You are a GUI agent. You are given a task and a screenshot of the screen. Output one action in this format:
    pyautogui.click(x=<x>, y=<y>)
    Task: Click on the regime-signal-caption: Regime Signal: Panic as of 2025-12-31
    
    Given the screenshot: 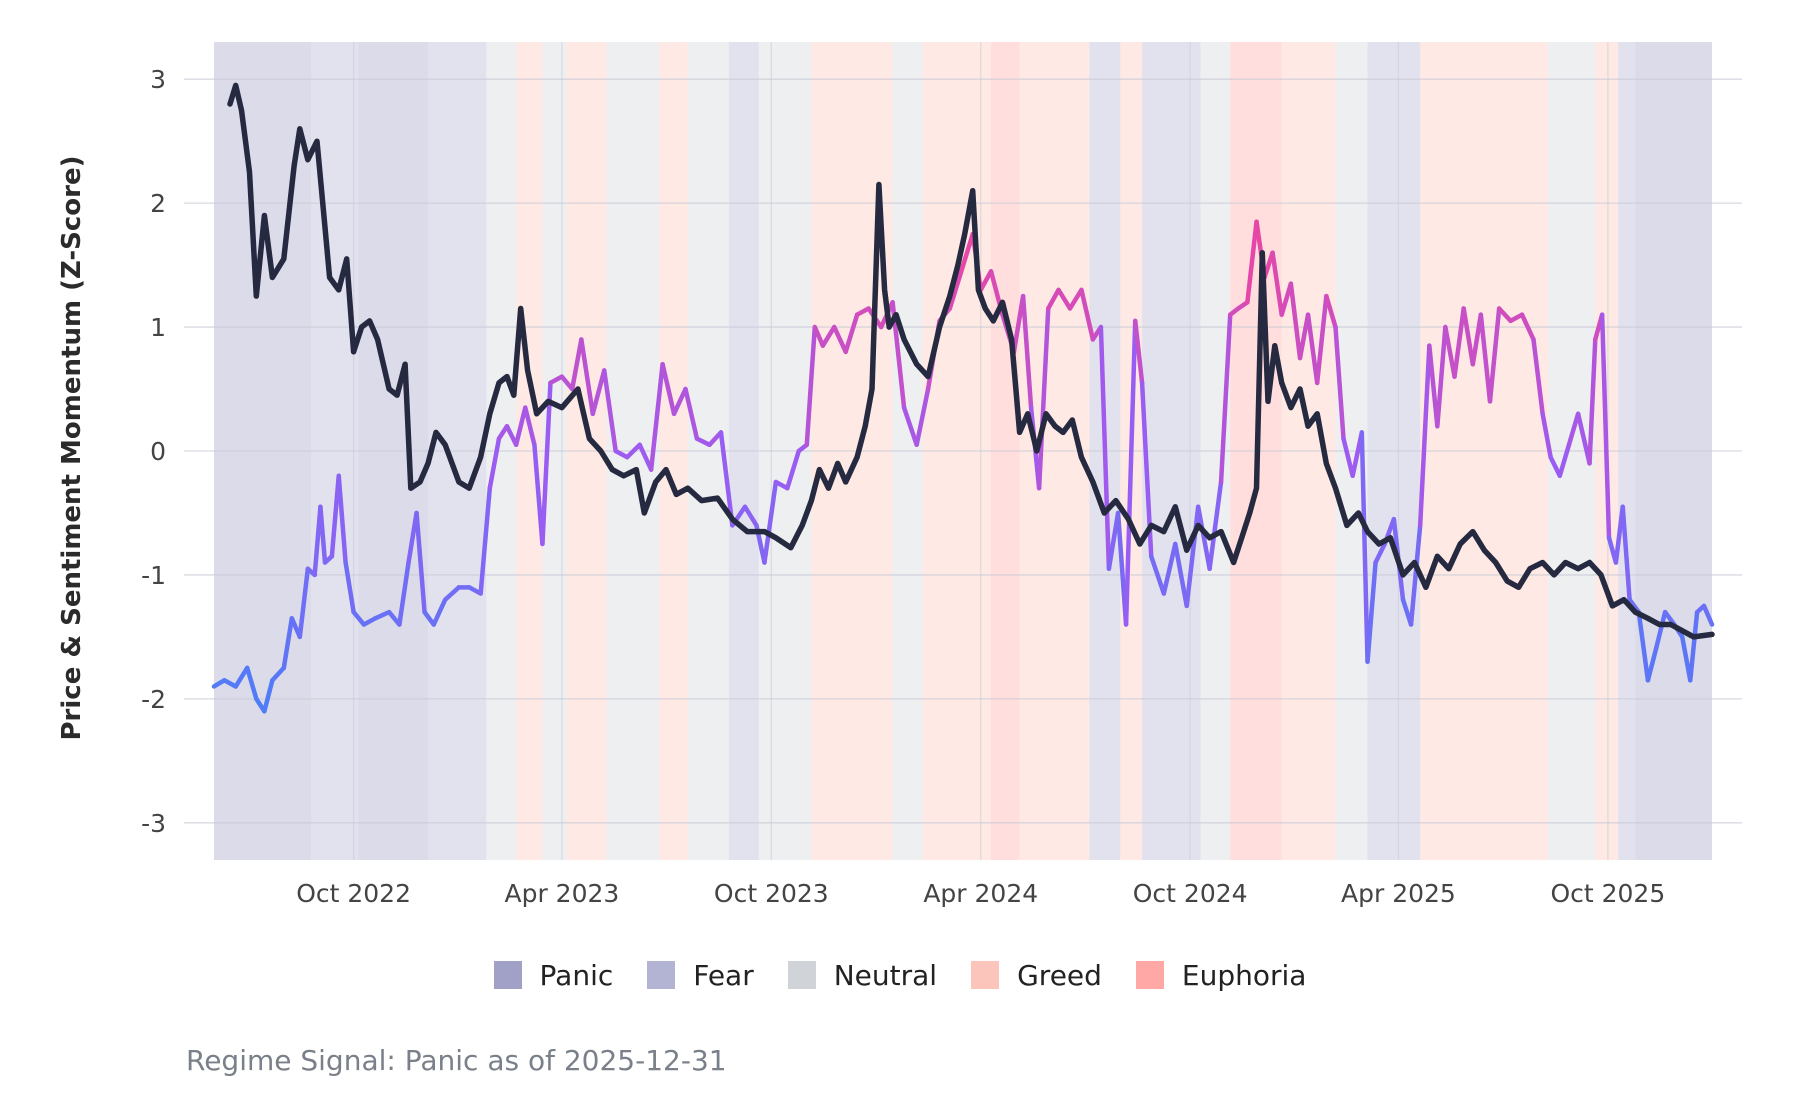 What is the action you would take?
    pyautogui.click(x=456, y=1060)
    